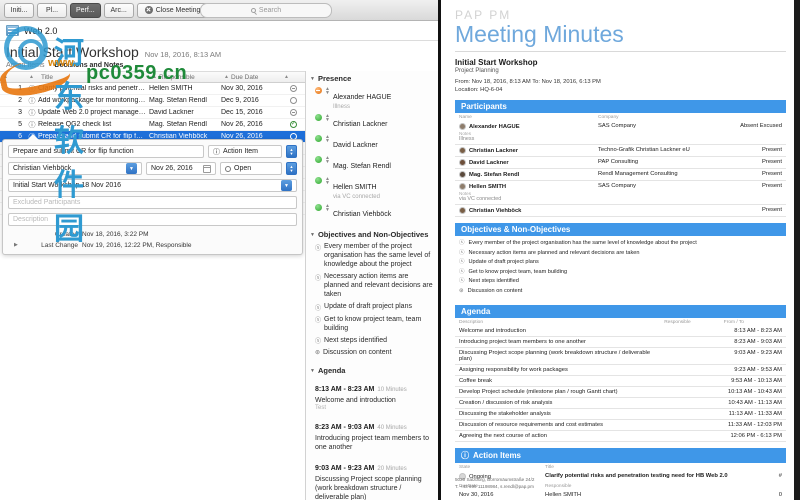 This screenshot has height=500, width=800. I want to click on agenda-duration: 40 Minutes, so click(392, 428).